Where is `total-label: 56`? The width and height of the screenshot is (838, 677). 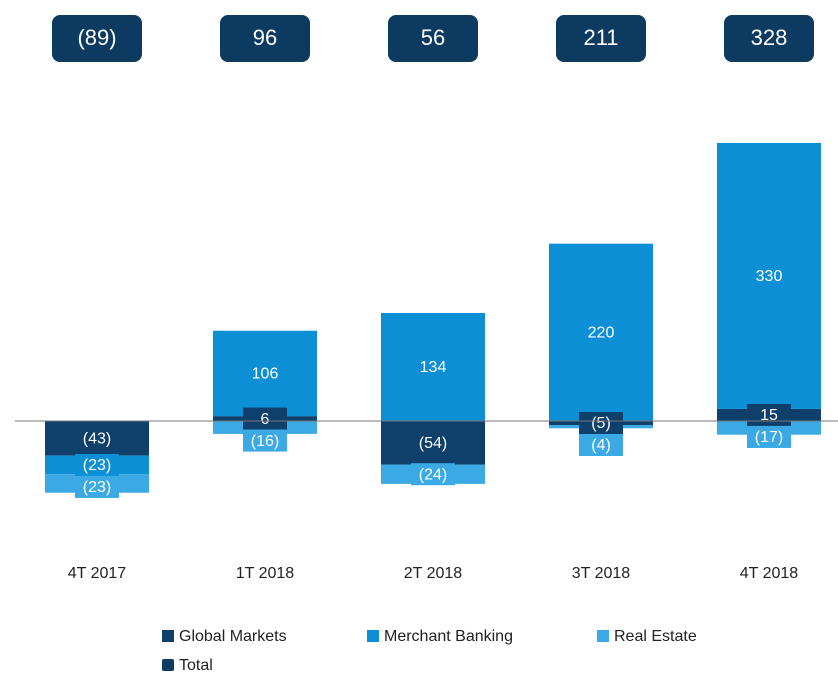
total-label: 56 is located at coordinates (433, 37).